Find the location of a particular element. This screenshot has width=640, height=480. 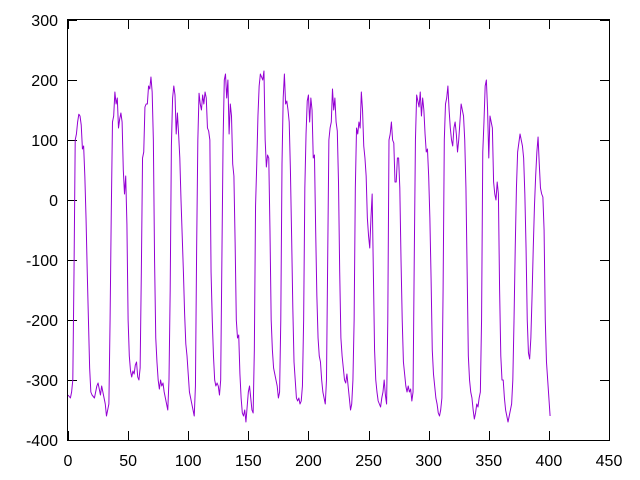

x-tick-label: 150 is located at coordinates (248, 461).